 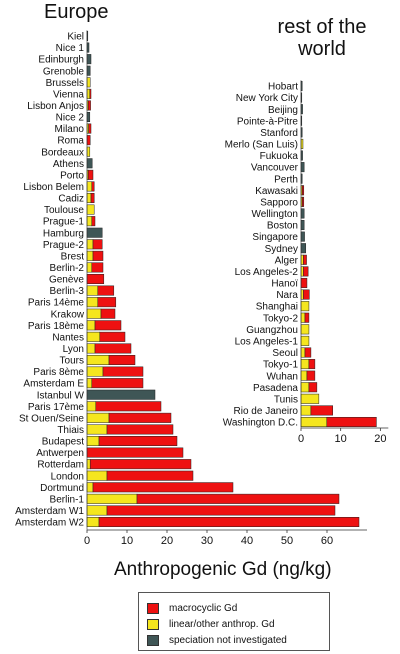 What do you see at coordinates (305, 387) in the screenshot?
I see `rw-bar-pasadena-linear-other` at bounding box center [305, 387].